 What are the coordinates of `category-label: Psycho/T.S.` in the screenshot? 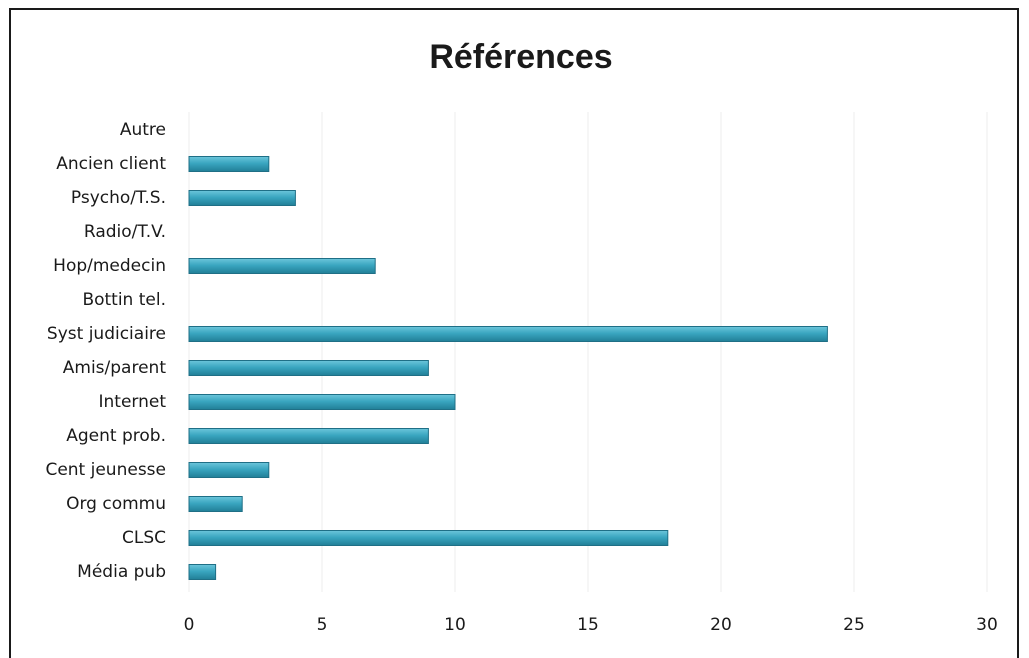 It's located at (118, 198).